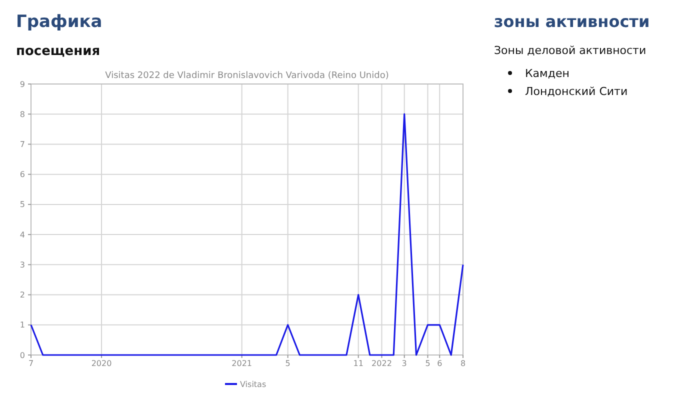 This screenshot has width=680, height=405. What do you see at coordinates (22, 295) in the screenshot?
I see `y-tick-label: 2` at bounding box center [22, 295].